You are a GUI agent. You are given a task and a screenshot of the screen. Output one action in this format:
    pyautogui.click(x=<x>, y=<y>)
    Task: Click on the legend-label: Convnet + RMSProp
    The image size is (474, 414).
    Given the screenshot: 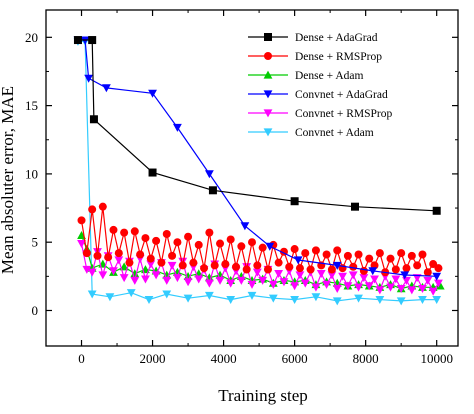 What is the action you would take?
    pyautogui.click(x=343, y=114)
    